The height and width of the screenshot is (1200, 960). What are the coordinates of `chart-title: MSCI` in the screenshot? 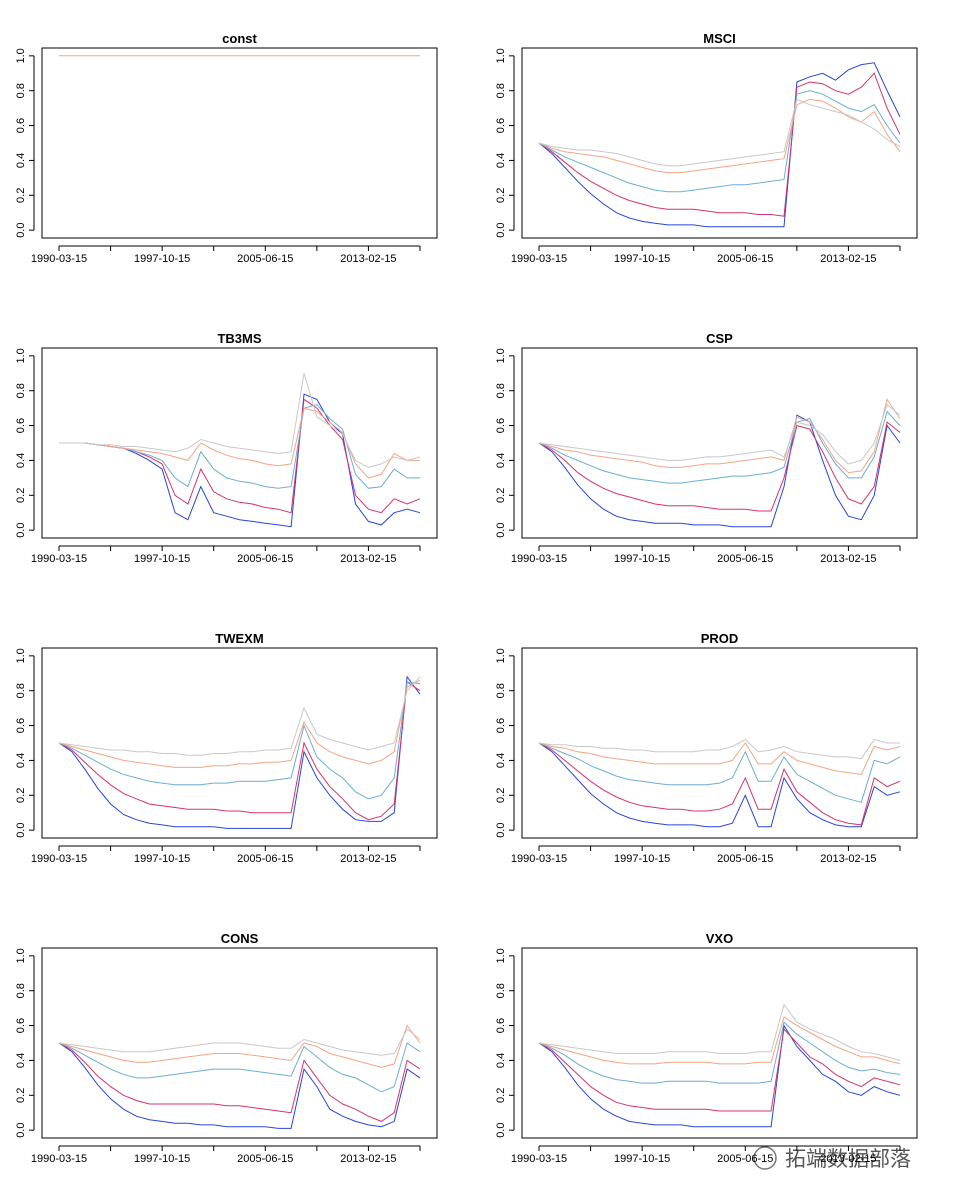 It's located at (719, 38).